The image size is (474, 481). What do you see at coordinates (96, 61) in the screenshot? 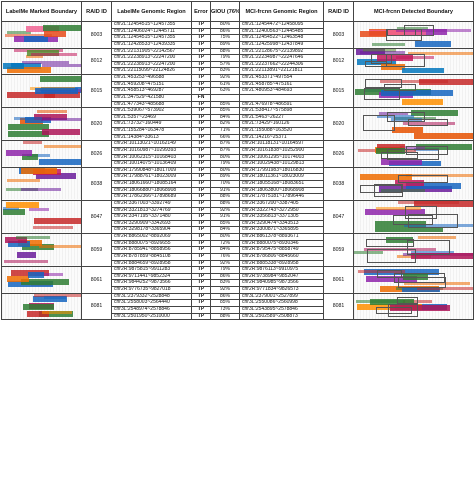
I see `raid-id-left: 8012` at bounding box center [96, 61].